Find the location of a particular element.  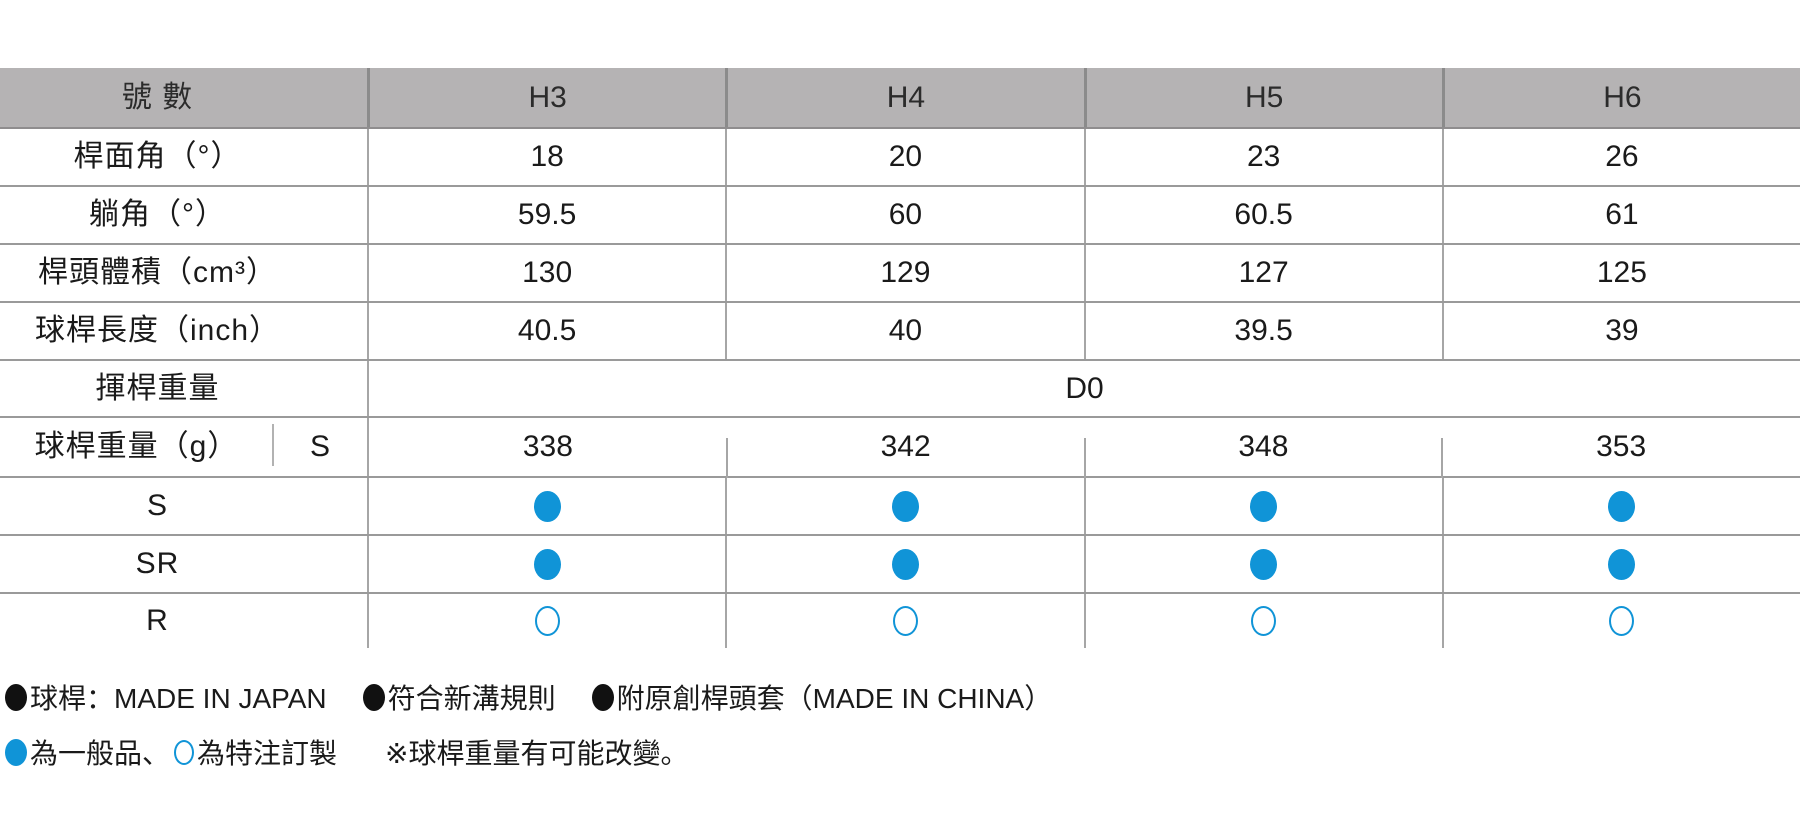

footnote-line-2: 為一般品、 為特注訂製 ※球桿重量有可能改變。 is located at coordinates (546, 752).